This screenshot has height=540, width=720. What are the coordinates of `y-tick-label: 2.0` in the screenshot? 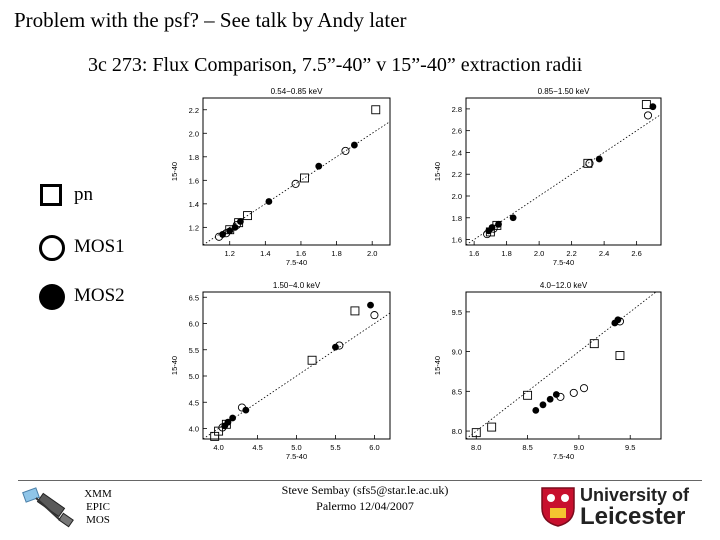 It's located at (457, 196).